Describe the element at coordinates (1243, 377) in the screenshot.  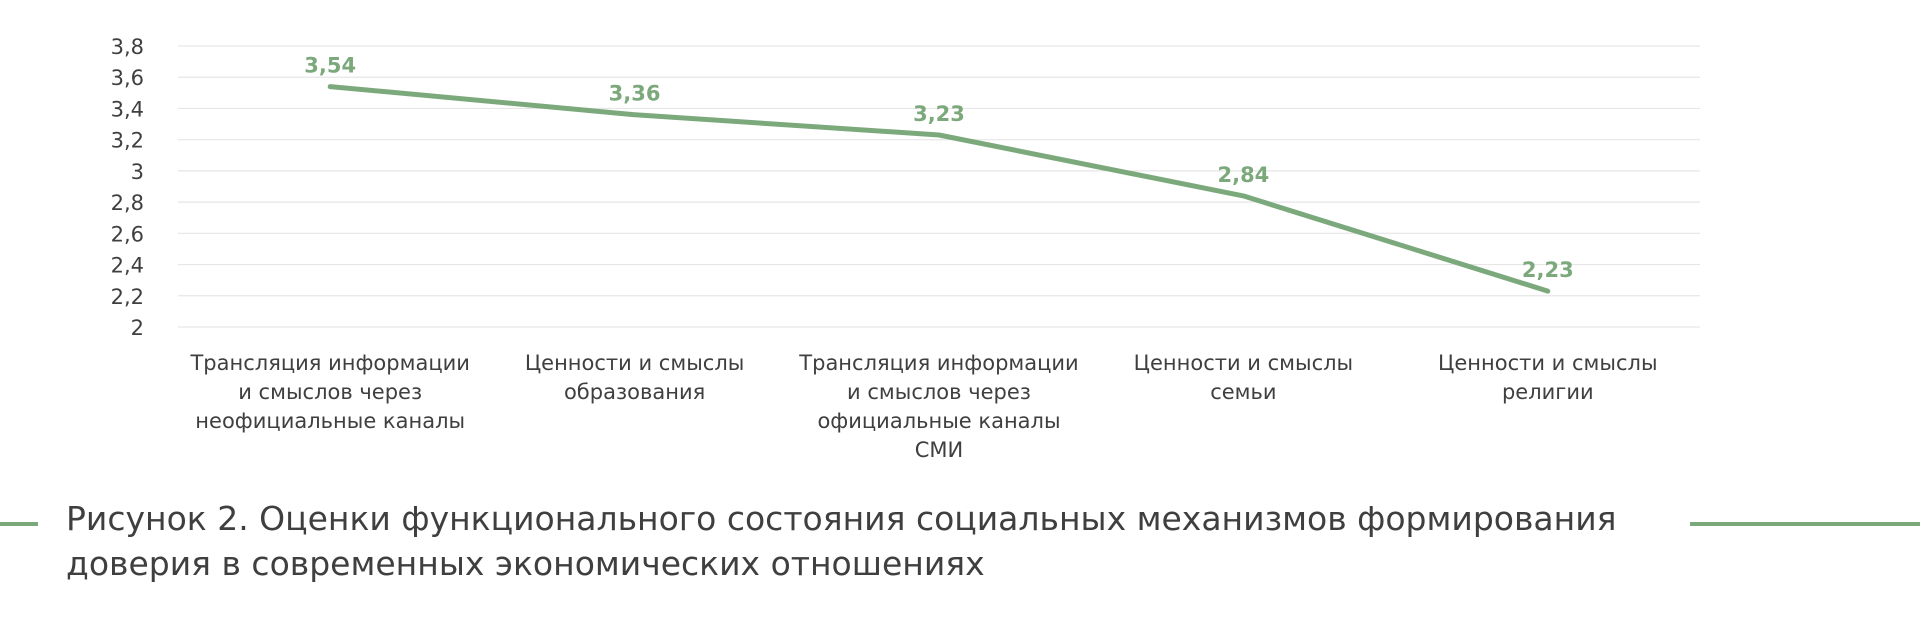
I see `x-tick-label: Ценности и смыслы семьи` at that location.